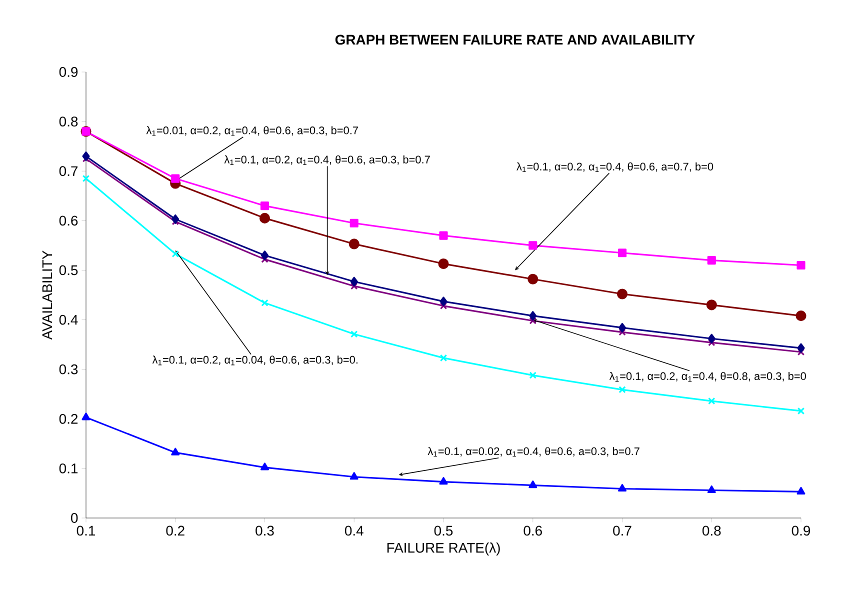 This screenshot has width=857, height=598. I want to click on x-tick-label: 0.1, so click(86, 531).